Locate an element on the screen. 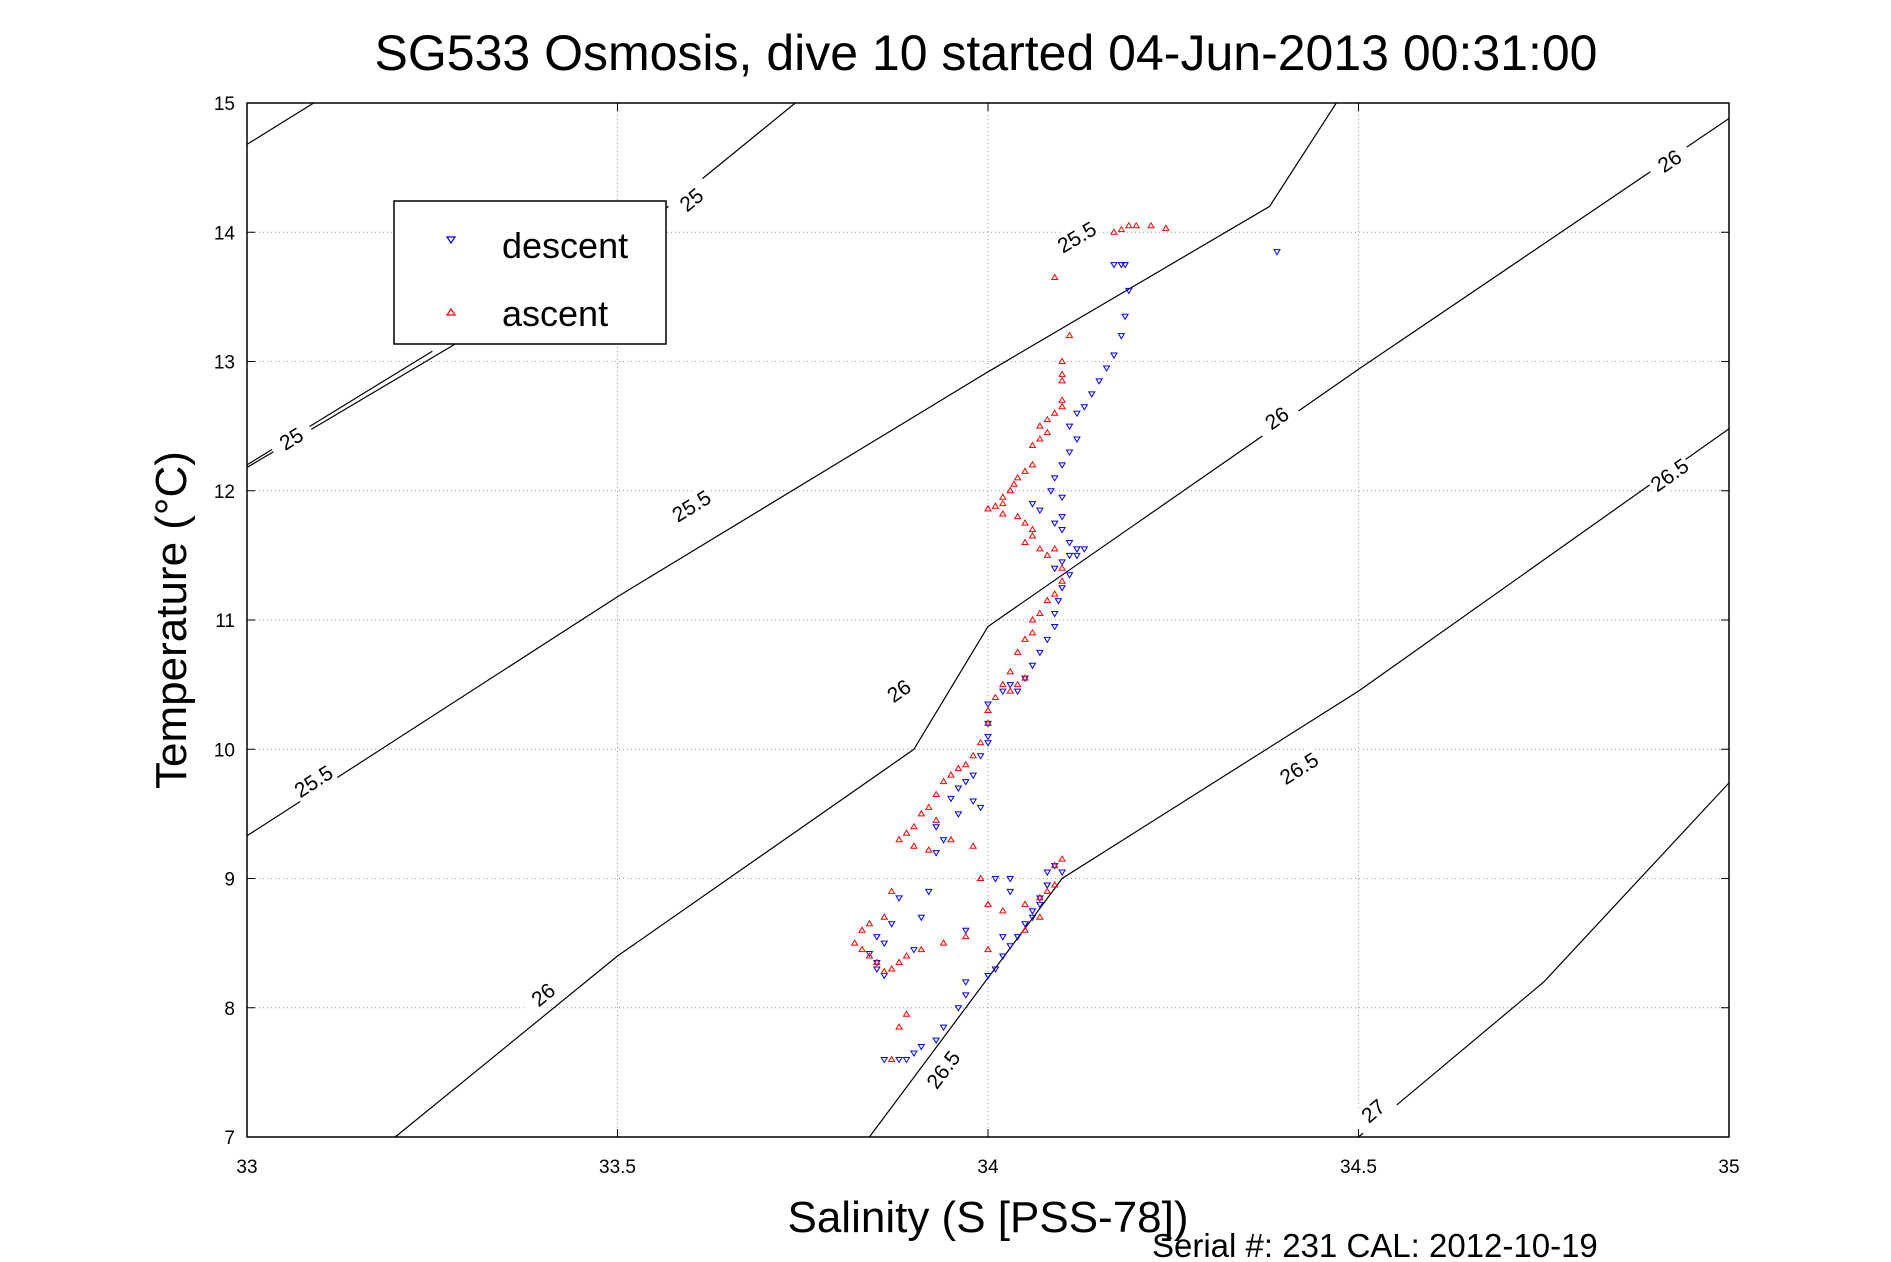 The width and height of the screenshot is (1891, 1262). x-axis-label: Salinity (S [PSS-78]) is located at coordinates (987, 1217).